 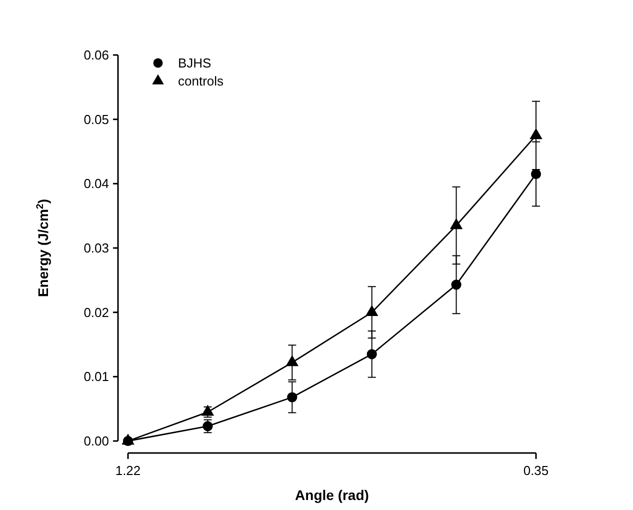 I want to click on y-tick-label: 0.01, so click(x=96, y=376).